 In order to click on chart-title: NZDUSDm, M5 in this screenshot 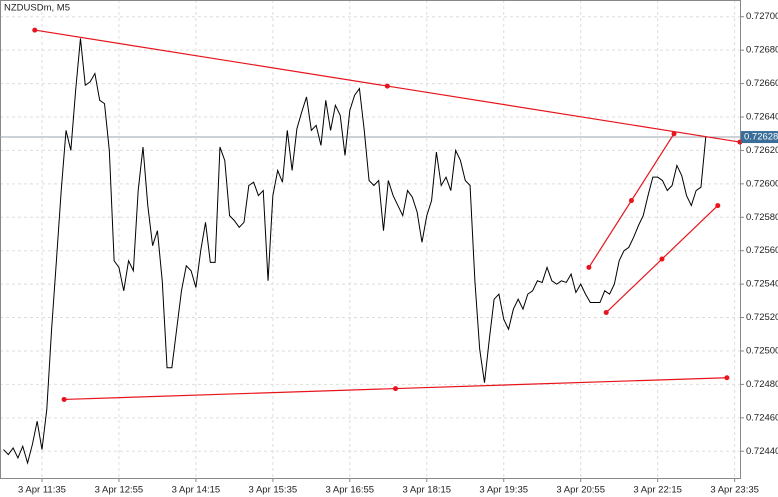, I will do `click(37, 8)`.